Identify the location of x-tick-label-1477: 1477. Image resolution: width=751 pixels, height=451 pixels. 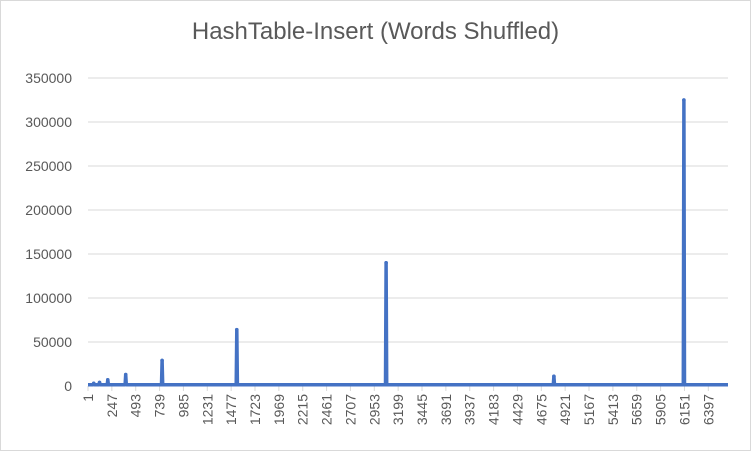
(231, 409).